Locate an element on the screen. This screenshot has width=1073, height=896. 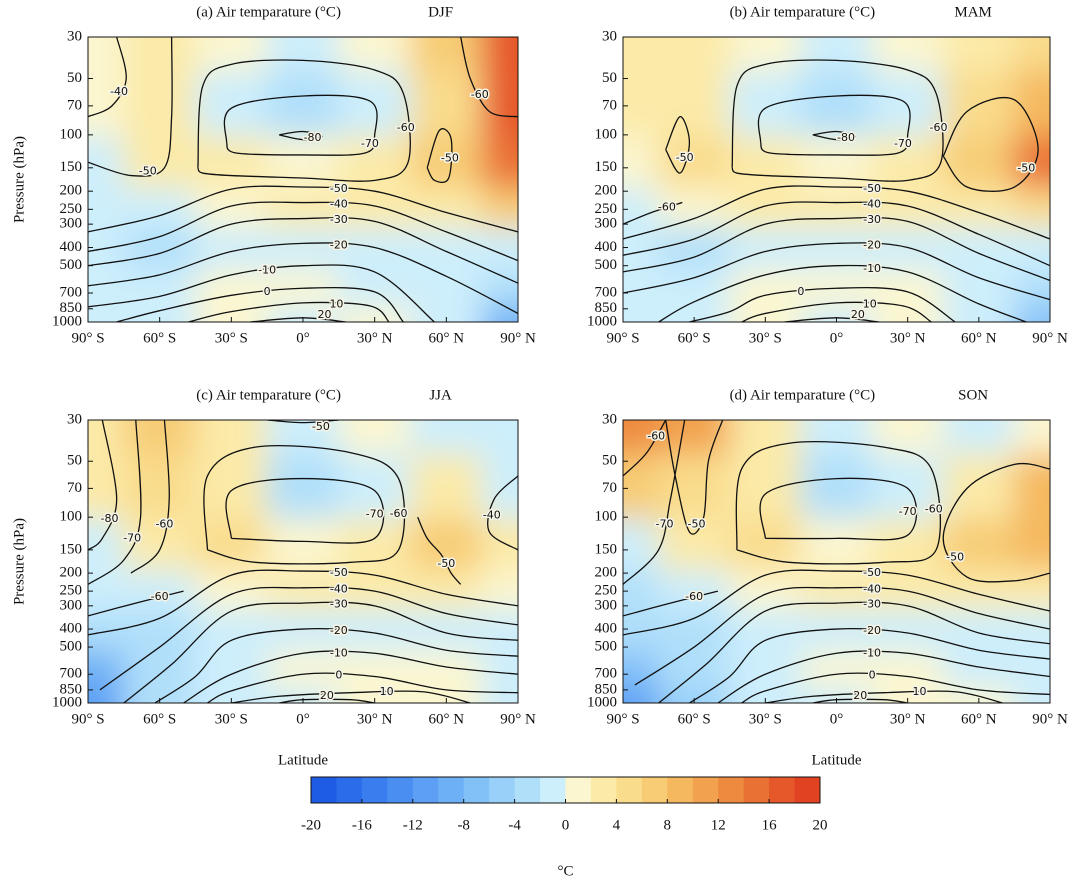
colorbar-tick-label: 16 is located at coordinates (770, 825).